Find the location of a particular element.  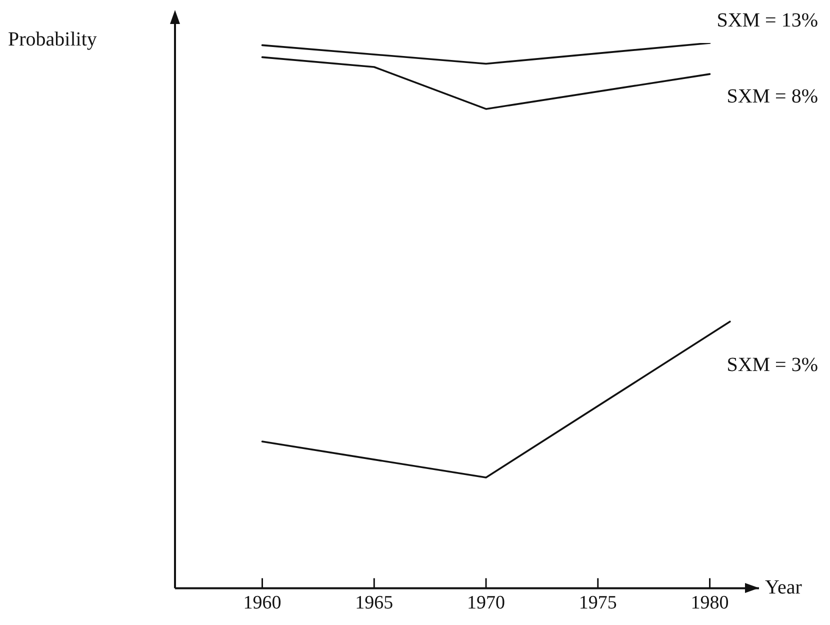

x-tick-label: 1970 is located at coordinates (486, 603).